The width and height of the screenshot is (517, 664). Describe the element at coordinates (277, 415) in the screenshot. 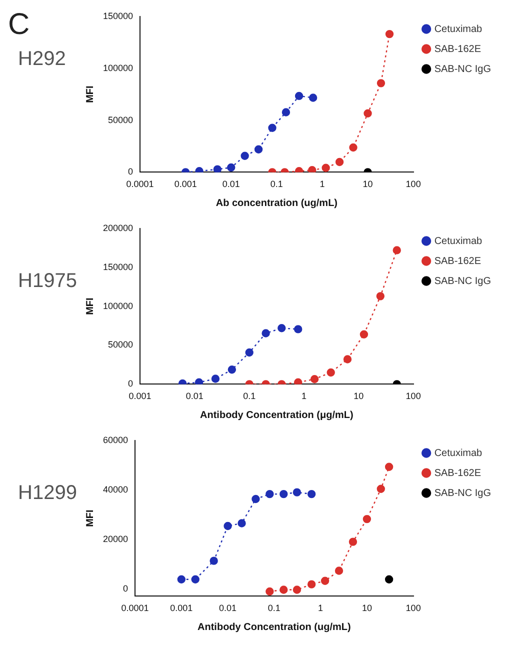

I see `x-axis-title: Antibody Concentration (μg/mL)` at that location.